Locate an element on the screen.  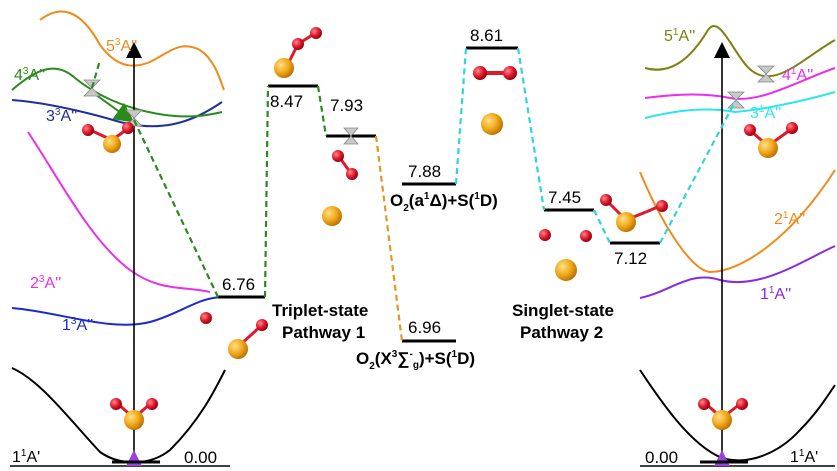
molecule-left-upper is located at coordinates (108, 137).